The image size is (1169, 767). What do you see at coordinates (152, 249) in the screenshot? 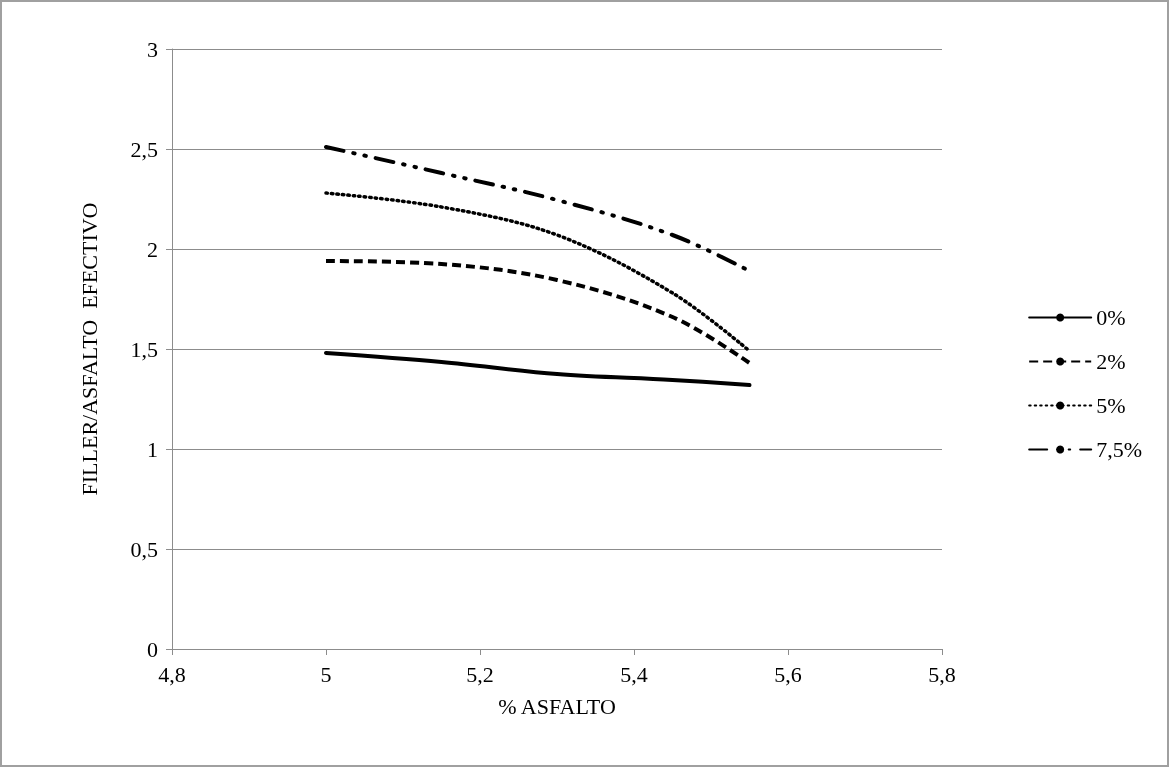
I see `y-tick-label: 2` at bounding box center [152, 249].